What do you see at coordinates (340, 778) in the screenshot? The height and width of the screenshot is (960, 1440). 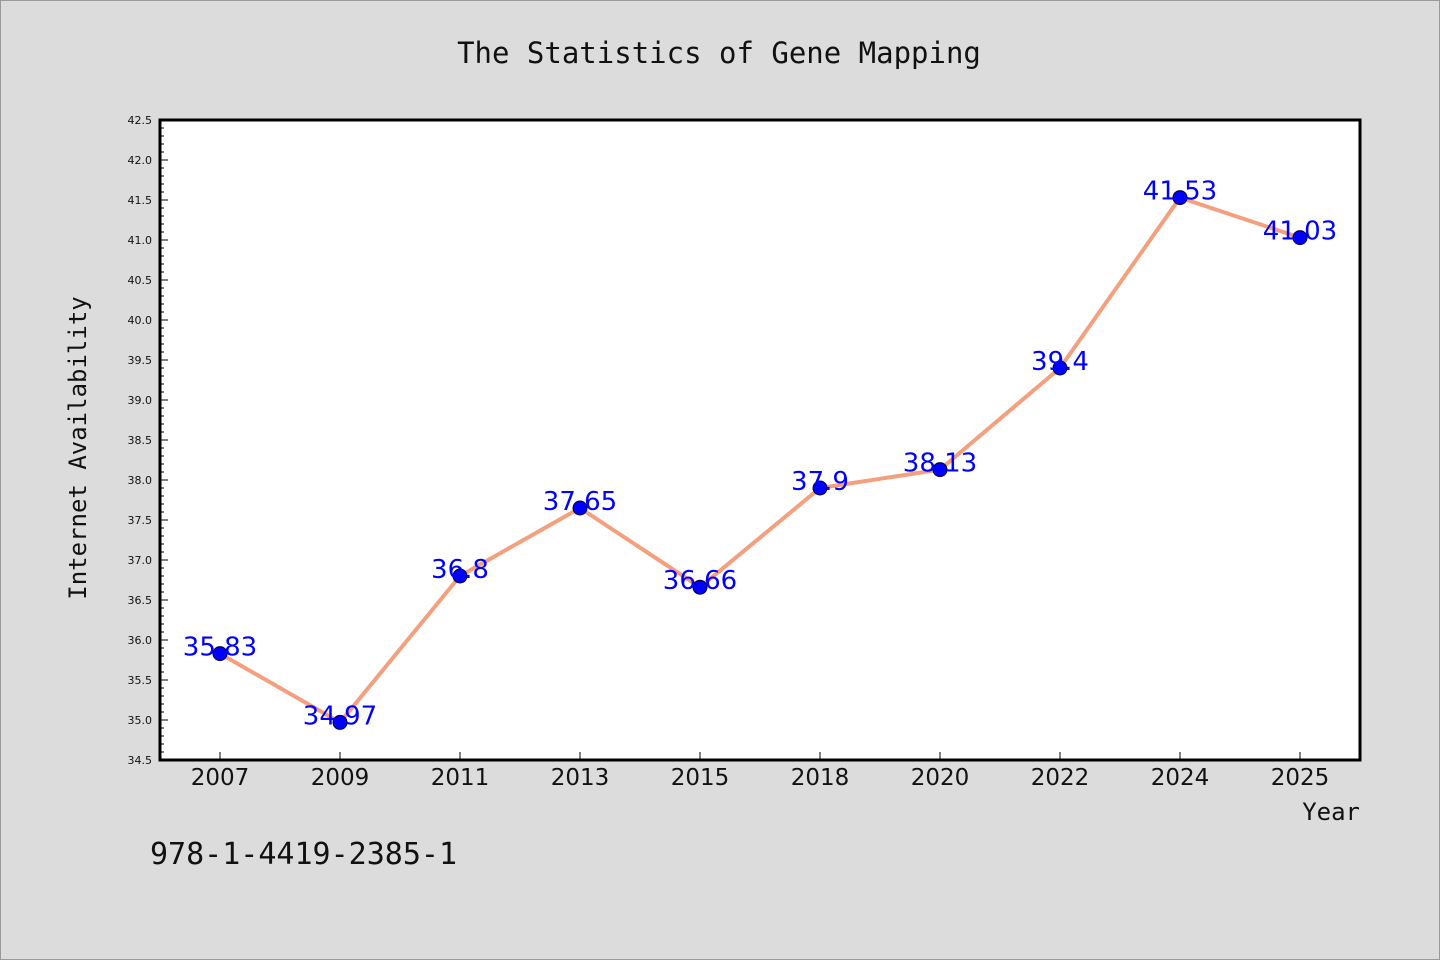 I see `x-tick-label: 2009` at bounding box center [340, 778].